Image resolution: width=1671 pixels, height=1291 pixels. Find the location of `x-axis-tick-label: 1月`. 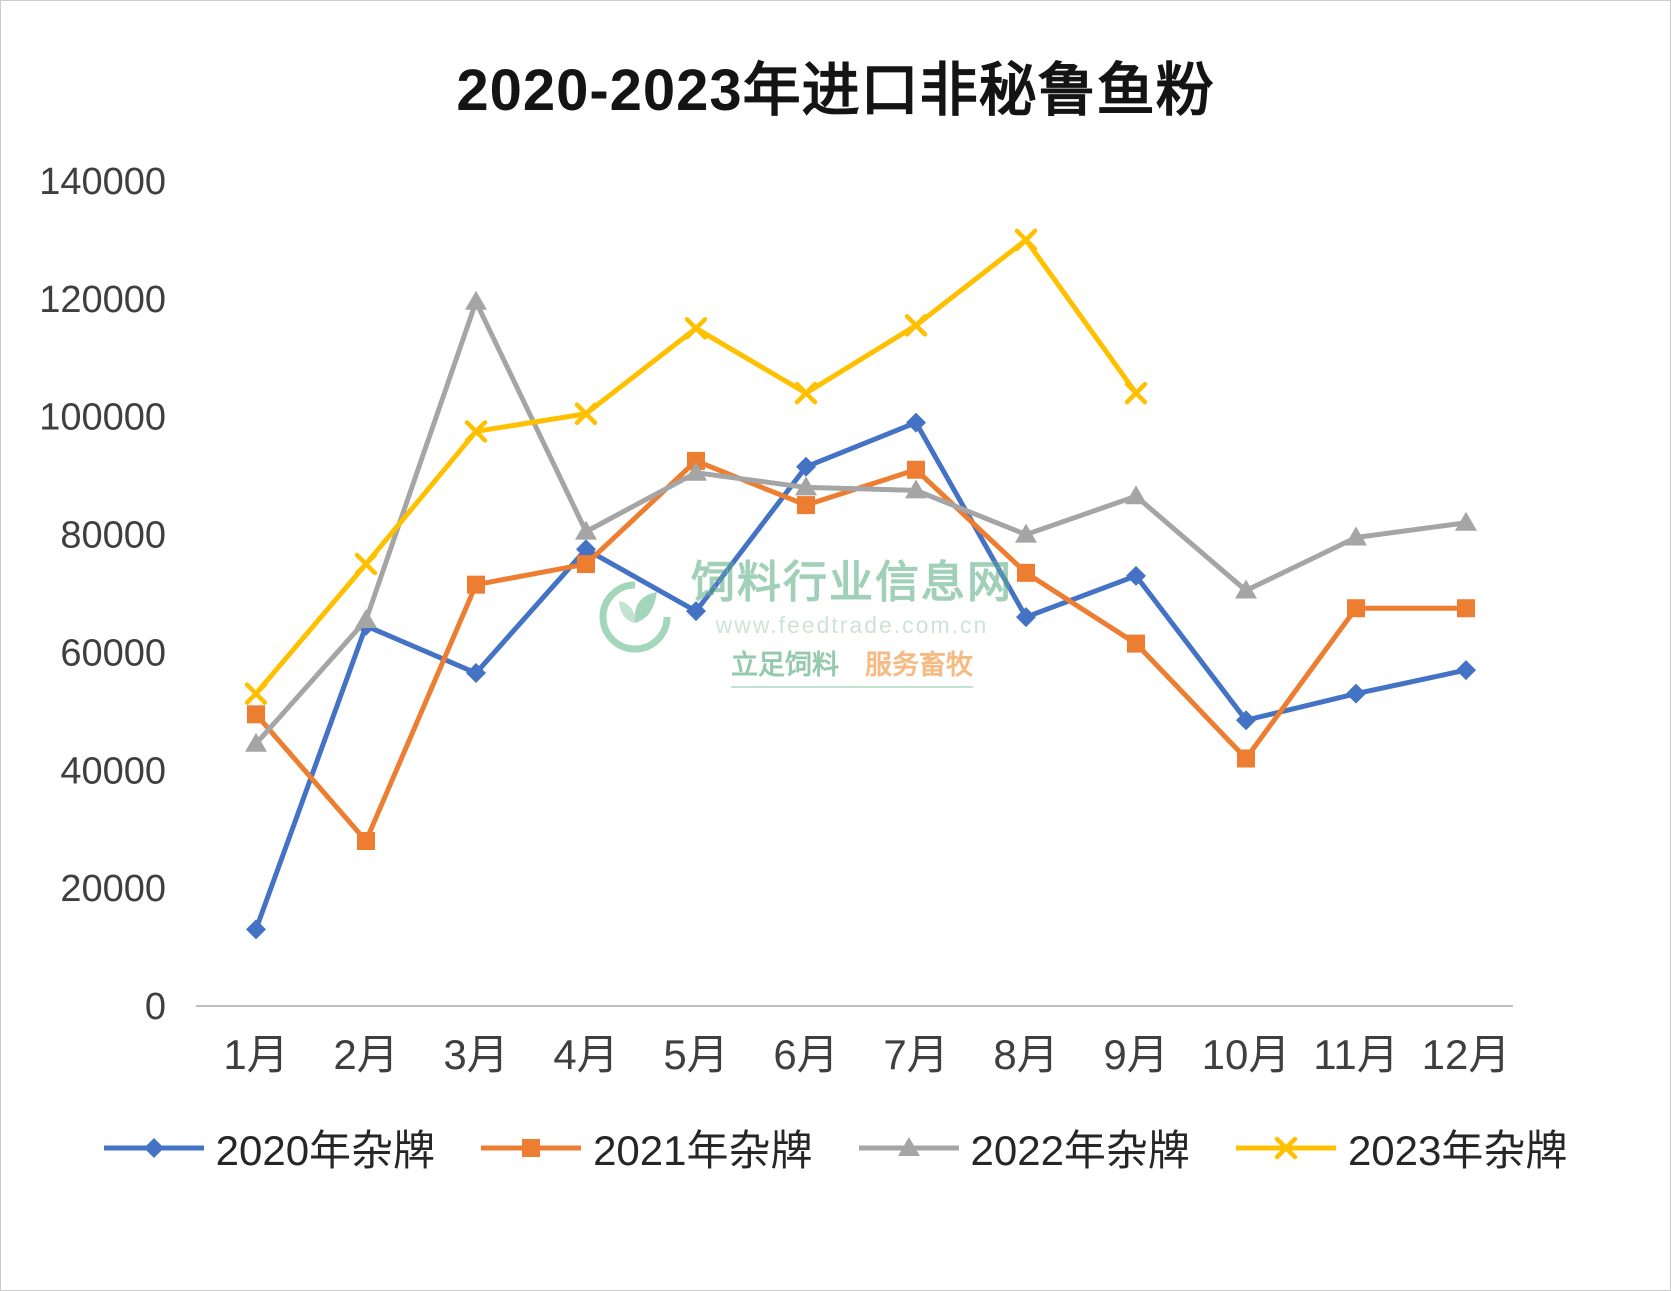

x-axis-tick-label: 1月 is located at coordinates (255, 1054).